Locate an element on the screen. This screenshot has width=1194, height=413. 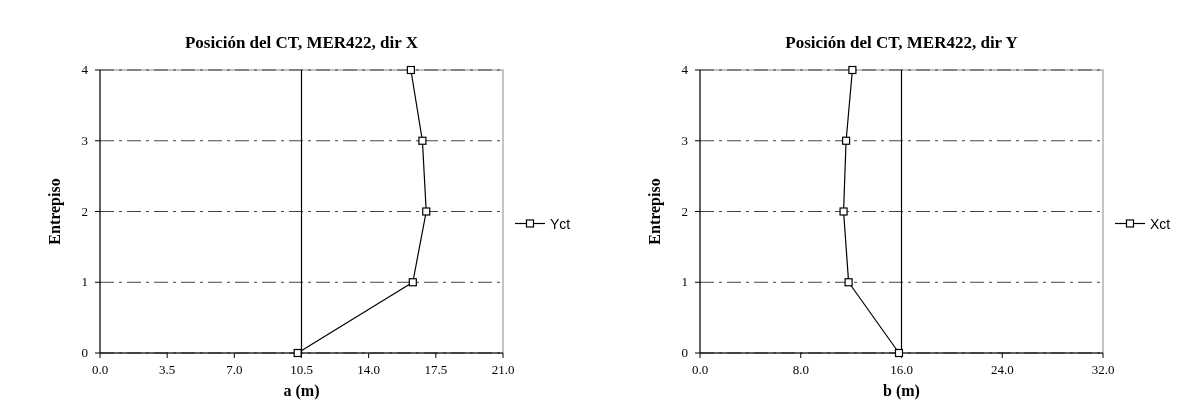
x-tick-label: 21.0 is located at coordinates (503, 369).